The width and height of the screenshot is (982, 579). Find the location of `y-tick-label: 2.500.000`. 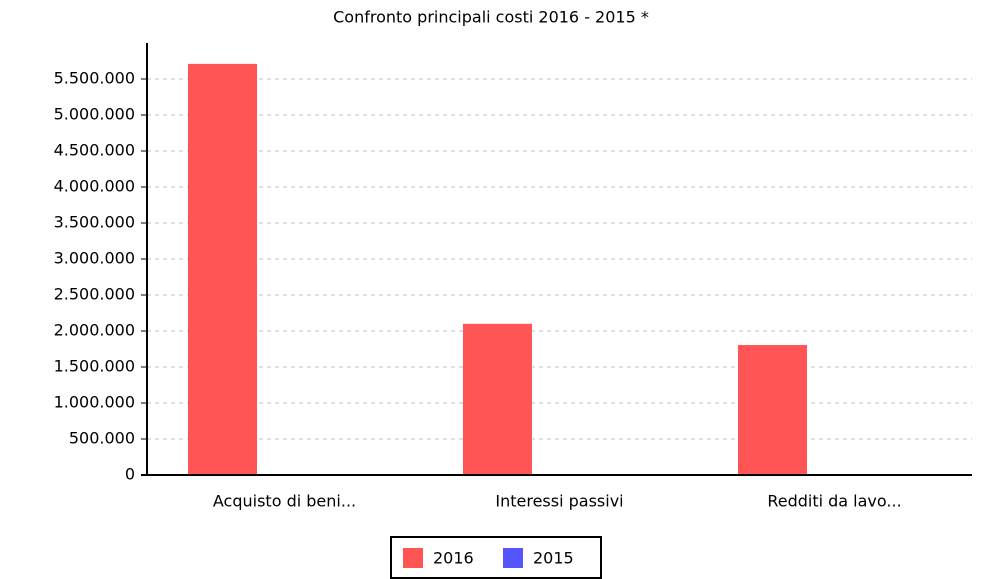

y-tick-label: 2.500.000 is located at coordinates (94, 294).